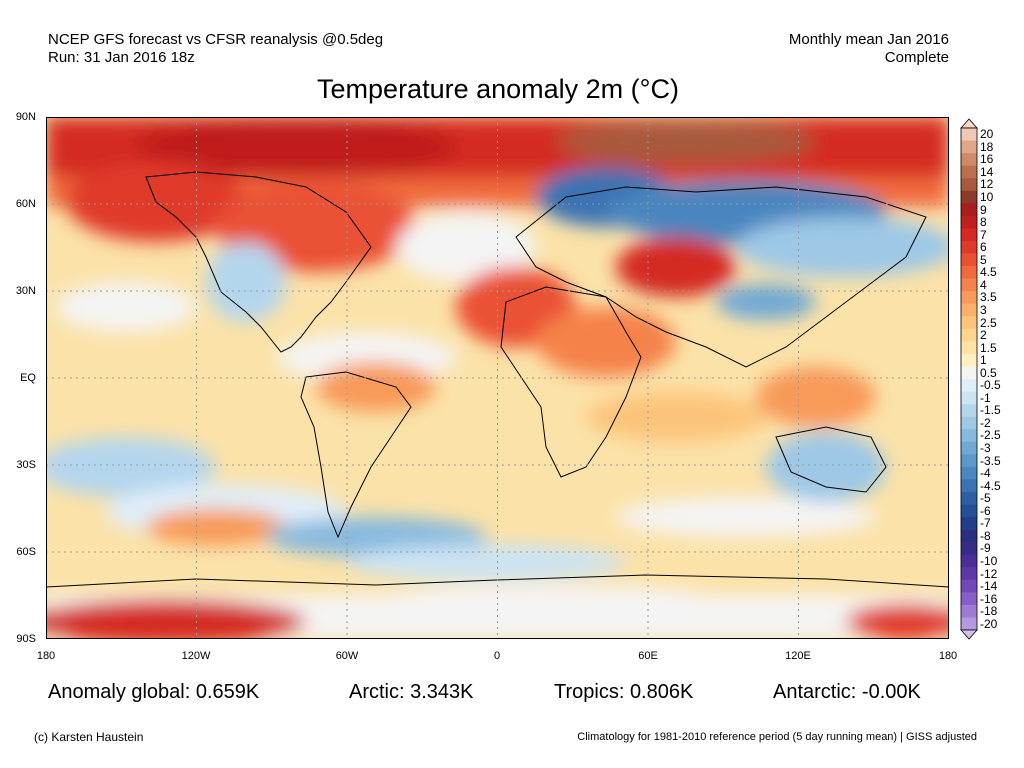  I want to click on colorbar-label: -3.5, so click(990, 460).